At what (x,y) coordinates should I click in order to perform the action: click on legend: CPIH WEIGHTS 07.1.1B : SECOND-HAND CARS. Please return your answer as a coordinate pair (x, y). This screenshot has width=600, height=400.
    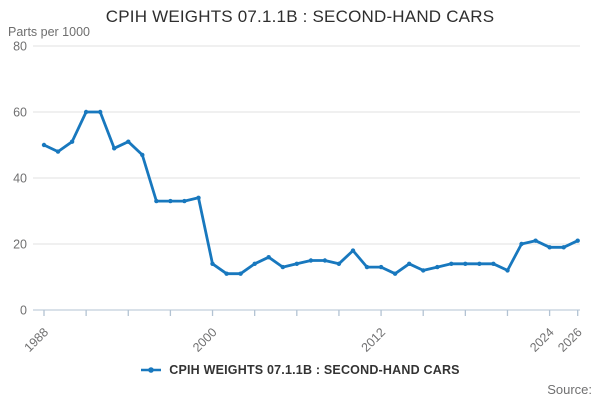
    Looking at the image, I should click on (300, 370).